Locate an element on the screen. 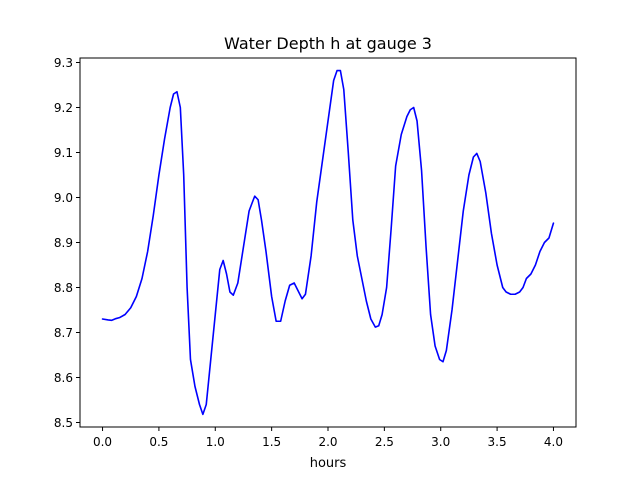 The width and height of the screenshot is (640, 480). y-tick-label: 8.9 is located at coordinates (63, 243).